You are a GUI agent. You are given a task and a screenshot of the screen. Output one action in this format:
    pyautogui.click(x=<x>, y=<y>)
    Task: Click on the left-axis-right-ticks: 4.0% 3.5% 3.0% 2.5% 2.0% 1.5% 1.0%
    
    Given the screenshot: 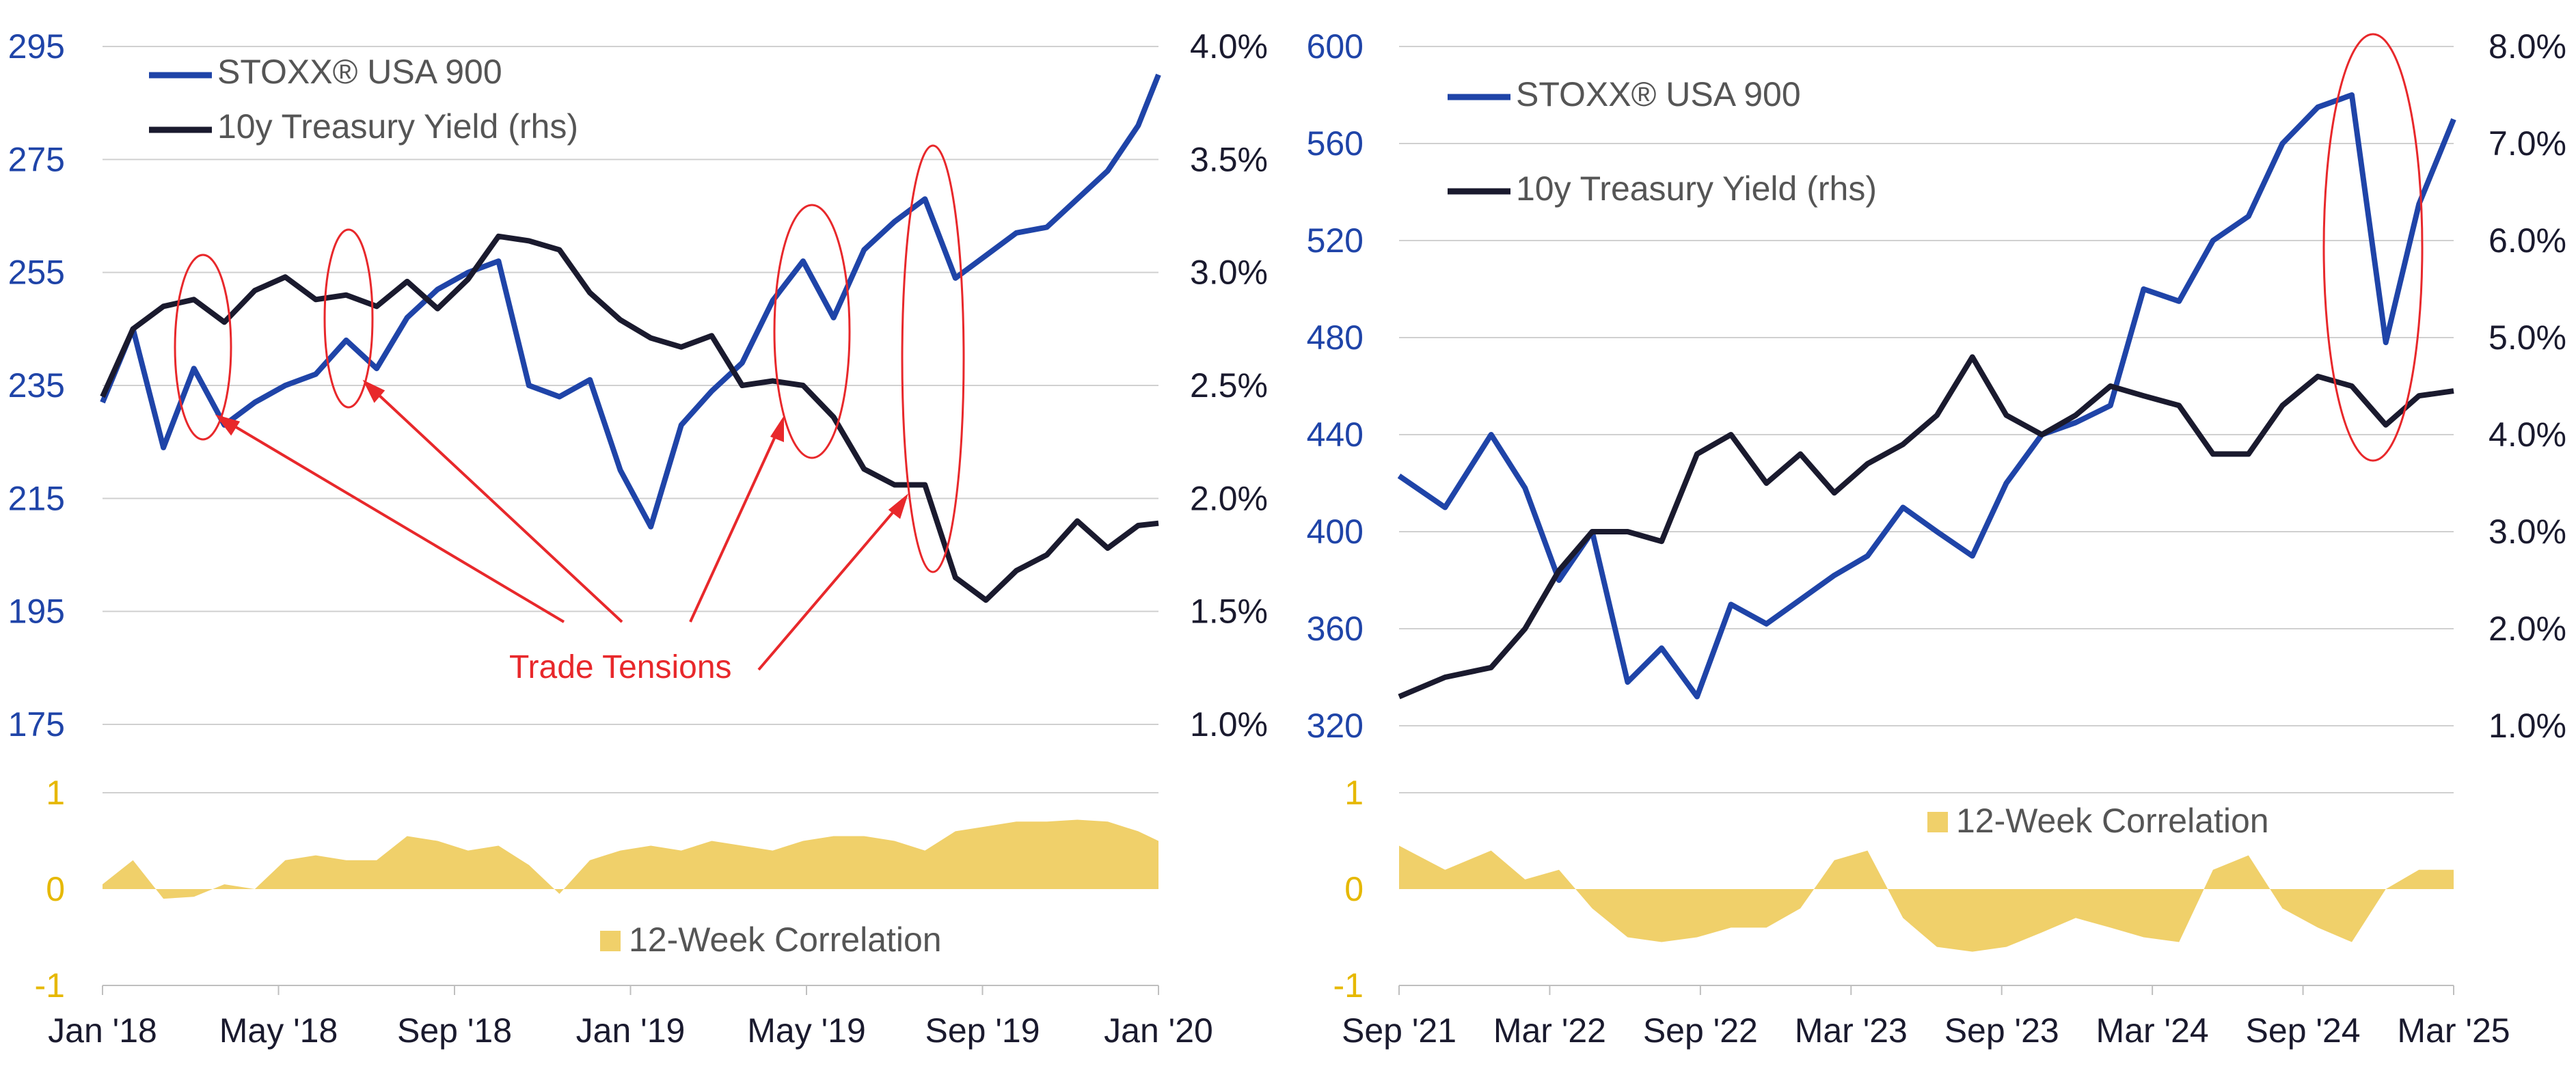 What is the action you would take?
    pyautogui.click(x=1229, y=385)
    